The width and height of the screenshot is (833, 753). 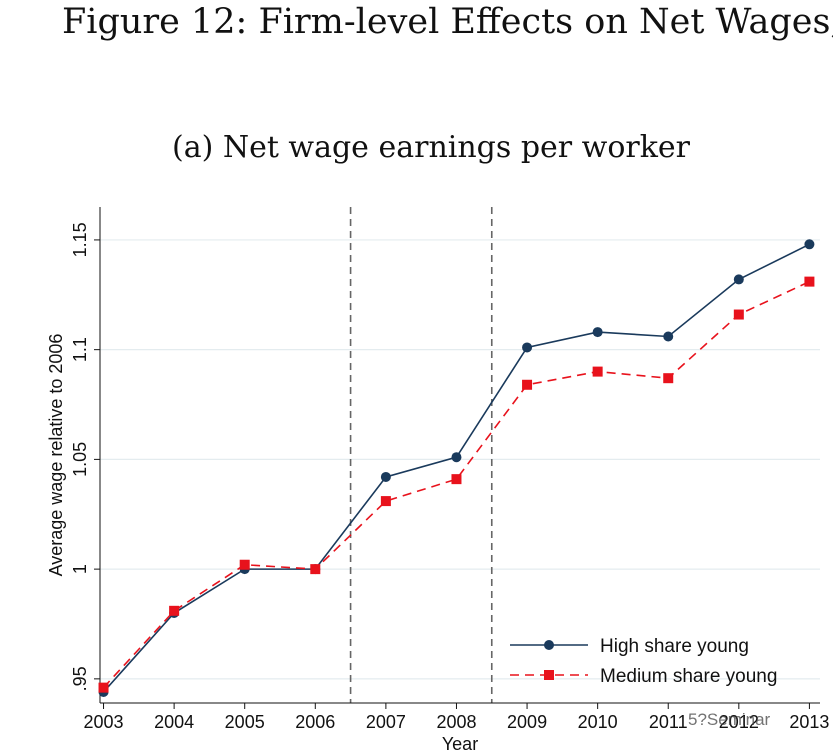 What do you see at coordinates (80, 678) in the screenshot?
I see `y-tick-label: .95` at bounding box center [80, 678].